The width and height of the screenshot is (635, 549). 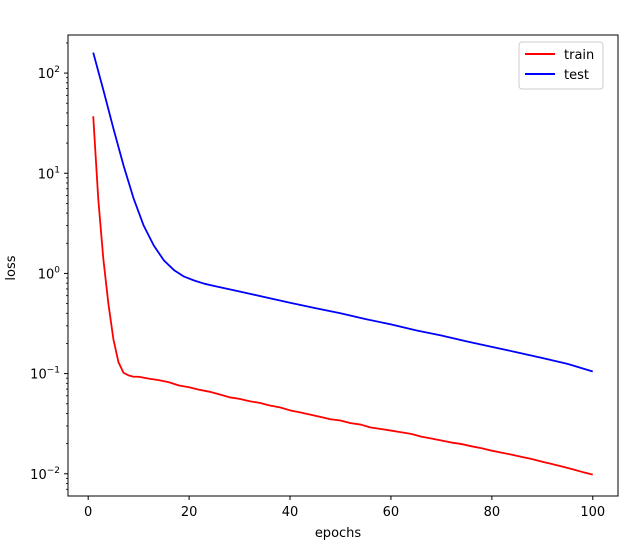 I want to click on legend-test-label: test, so click(x=576, y=75).